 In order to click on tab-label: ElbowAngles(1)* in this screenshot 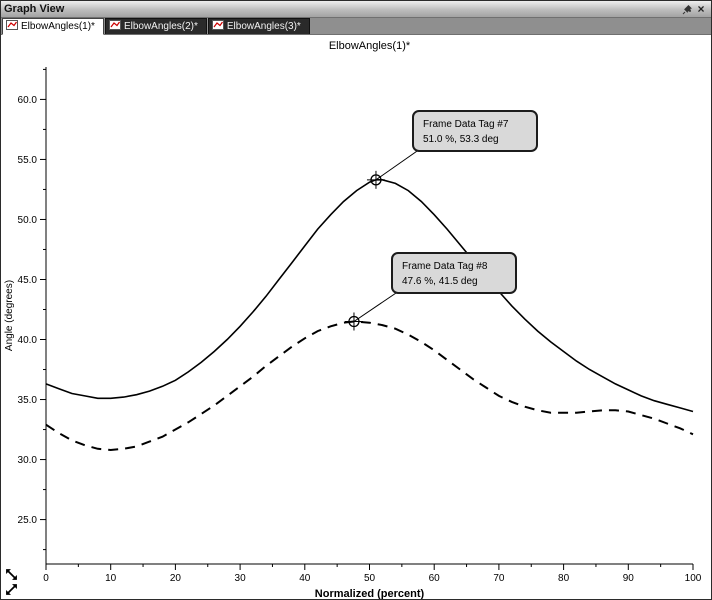, I will do `click(58, 26)`.